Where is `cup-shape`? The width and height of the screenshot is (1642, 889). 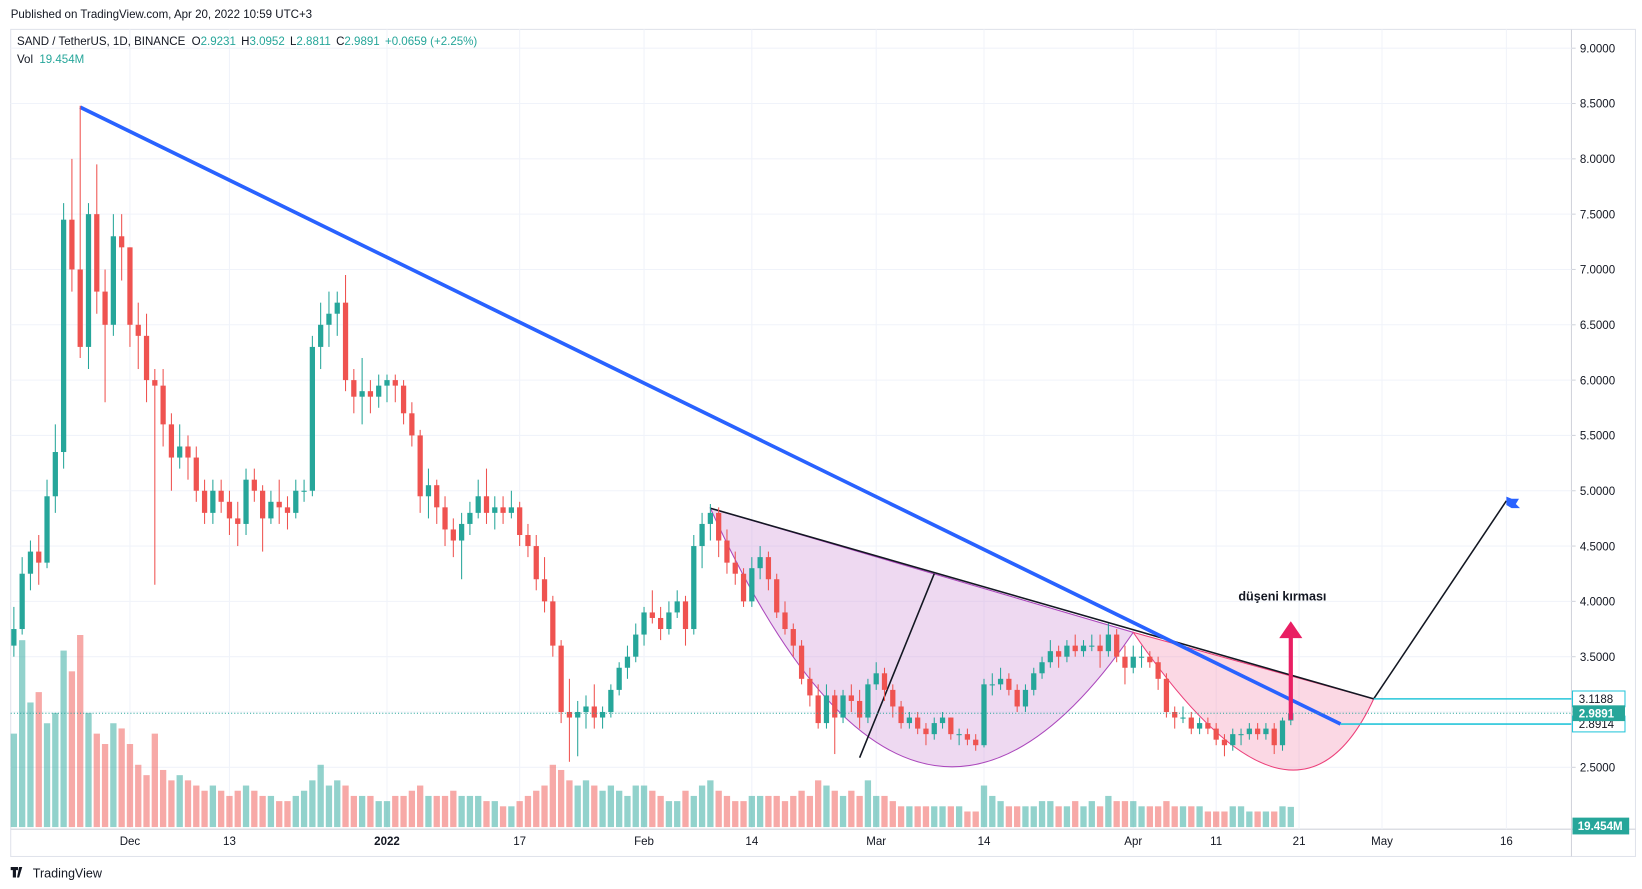
cup-shape is located at coordinates (1253, 701).